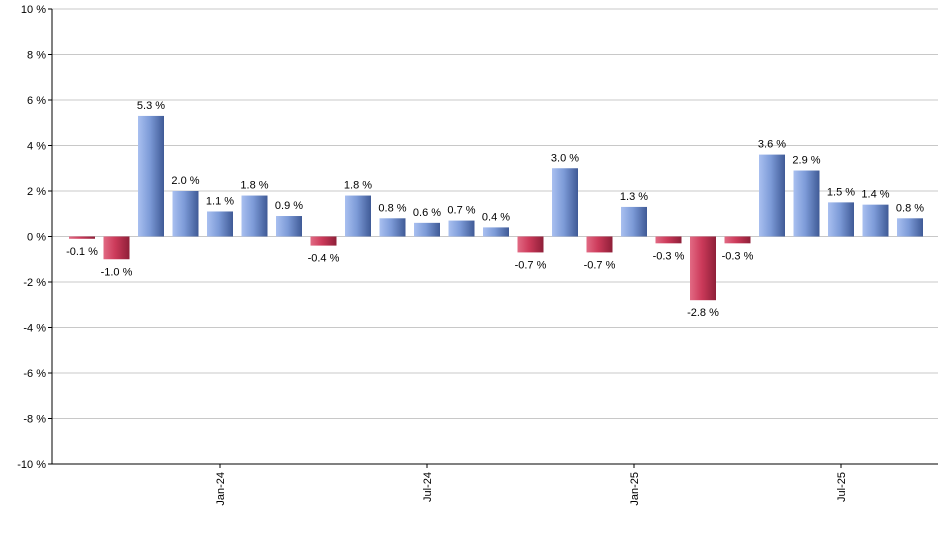  What do you see at coordinates (428, 487) in the screenshot?
I see `x-tick-label: Jul-24` at bounding box center [428, 487].